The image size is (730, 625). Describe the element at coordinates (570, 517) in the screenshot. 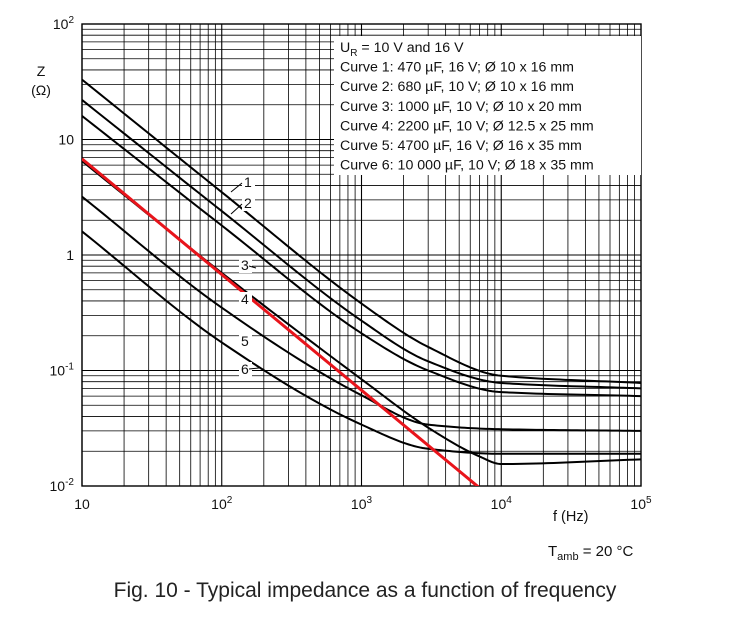

I see `x-axis-label: f (Hz)` at that location.